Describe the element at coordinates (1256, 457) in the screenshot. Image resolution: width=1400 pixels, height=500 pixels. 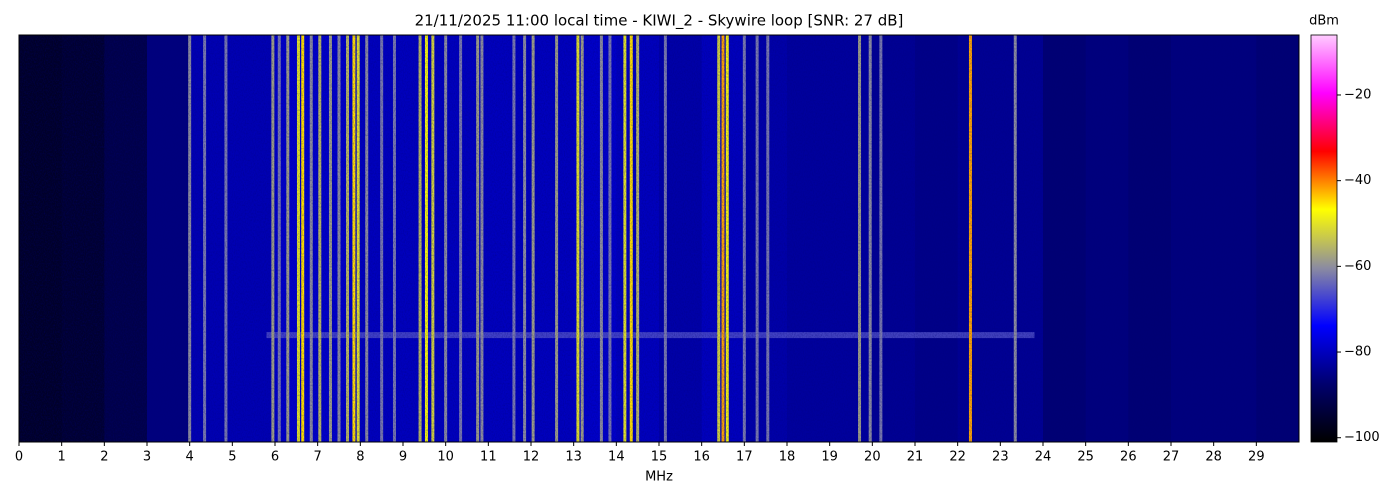
I see `x-tick-label: 29` at that location.